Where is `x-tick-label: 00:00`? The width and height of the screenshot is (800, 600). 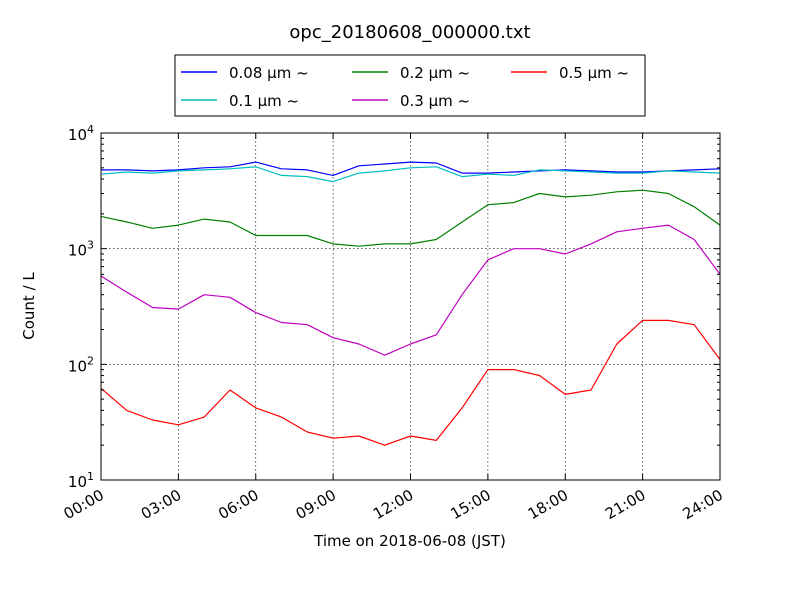 x-tick-label: 00:00 is located at coordinates (84, 504).